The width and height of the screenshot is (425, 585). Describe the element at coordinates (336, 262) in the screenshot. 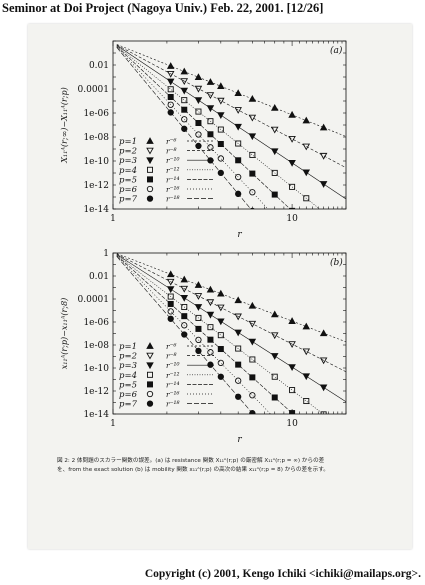

I see `panel-label: (b)` at that location.